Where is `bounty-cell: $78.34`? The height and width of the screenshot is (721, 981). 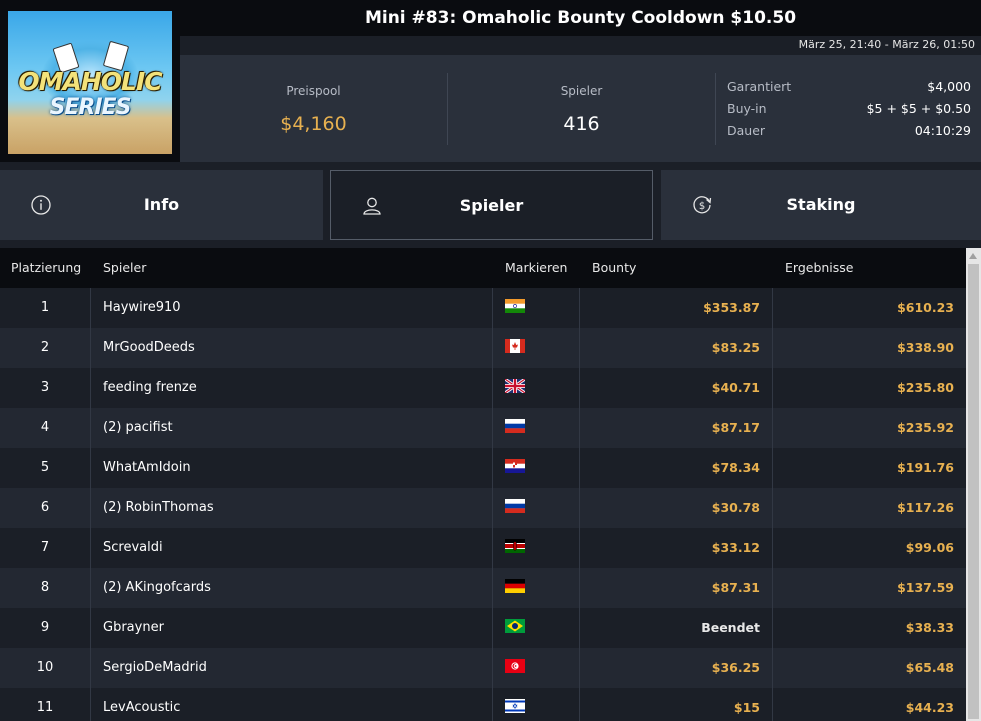
bounty-cell: $78.34 is located at coordinates (735, 467).